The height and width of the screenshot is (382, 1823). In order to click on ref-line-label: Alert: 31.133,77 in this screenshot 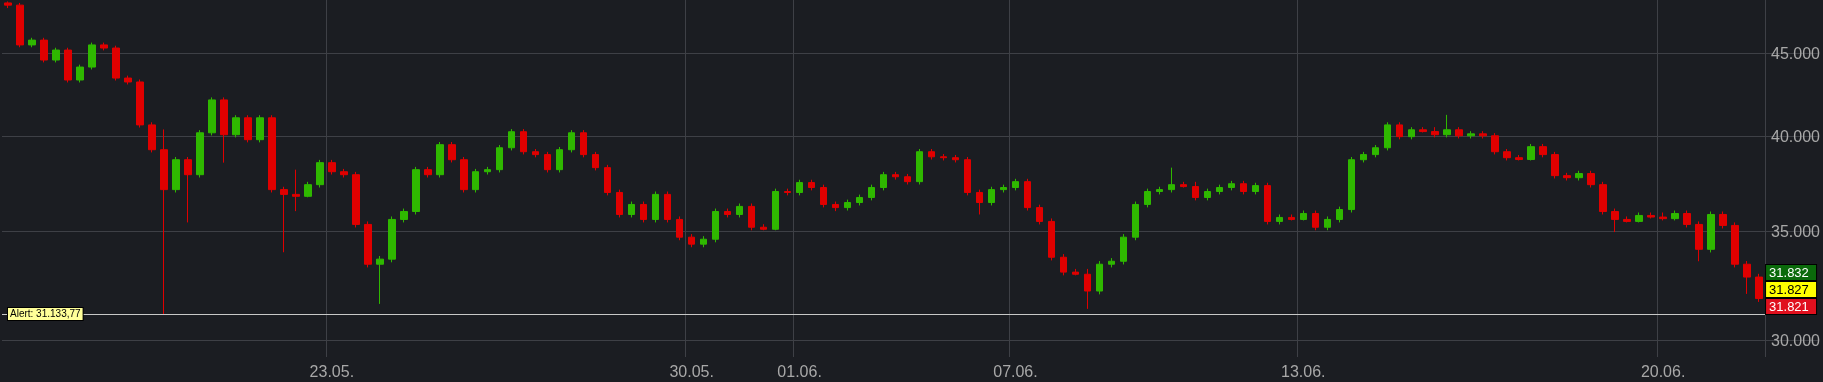, I will do `click(46, 314)`.